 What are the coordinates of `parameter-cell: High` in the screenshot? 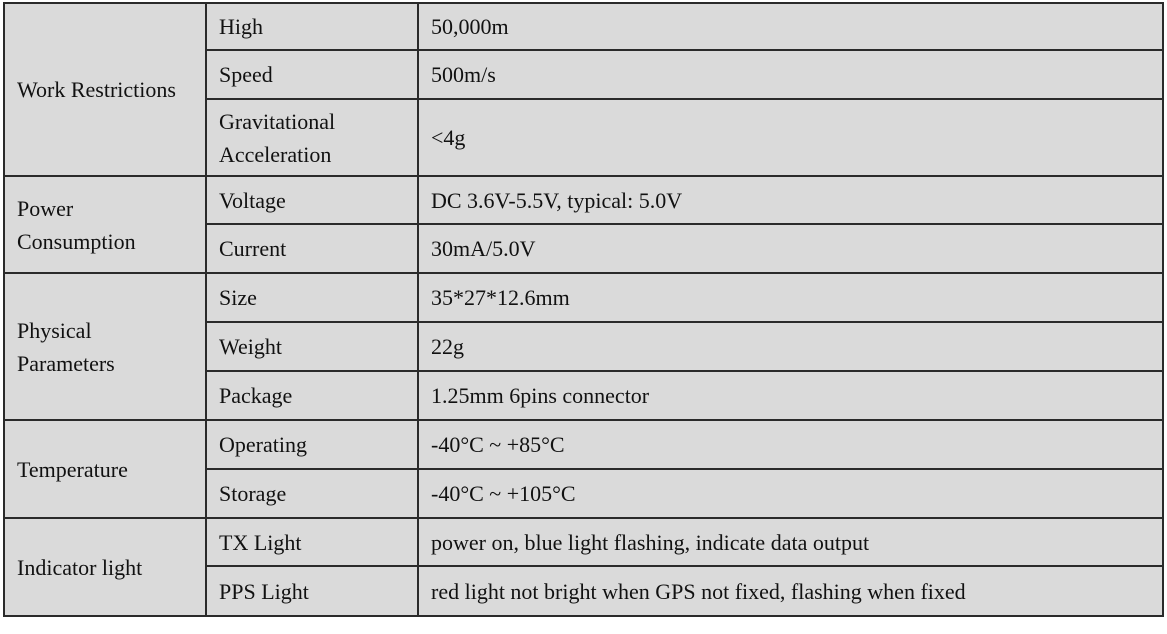 It's located at (312, 26).